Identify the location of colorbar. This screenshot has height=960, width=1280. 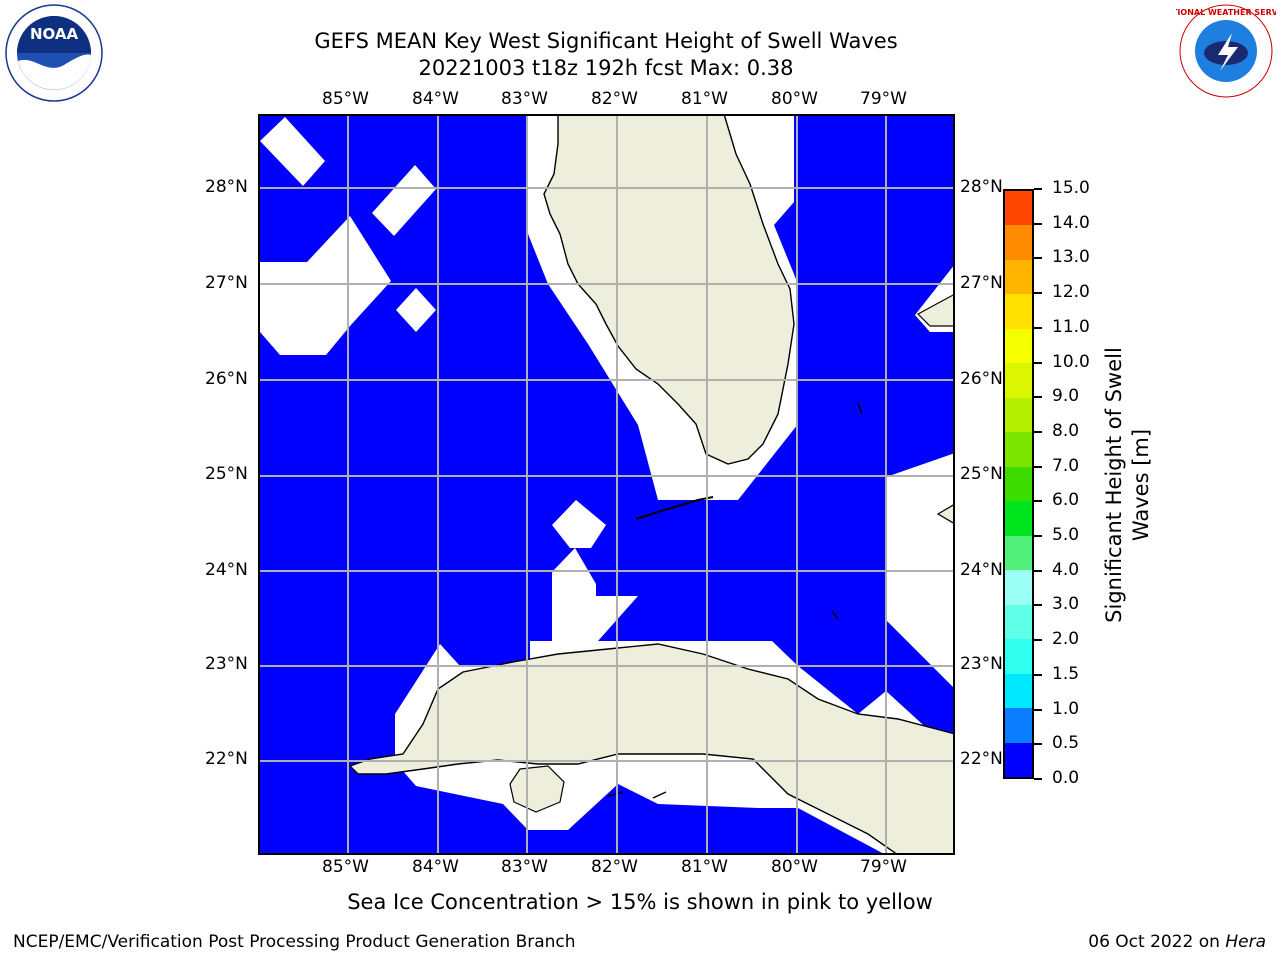
(1018, 484).